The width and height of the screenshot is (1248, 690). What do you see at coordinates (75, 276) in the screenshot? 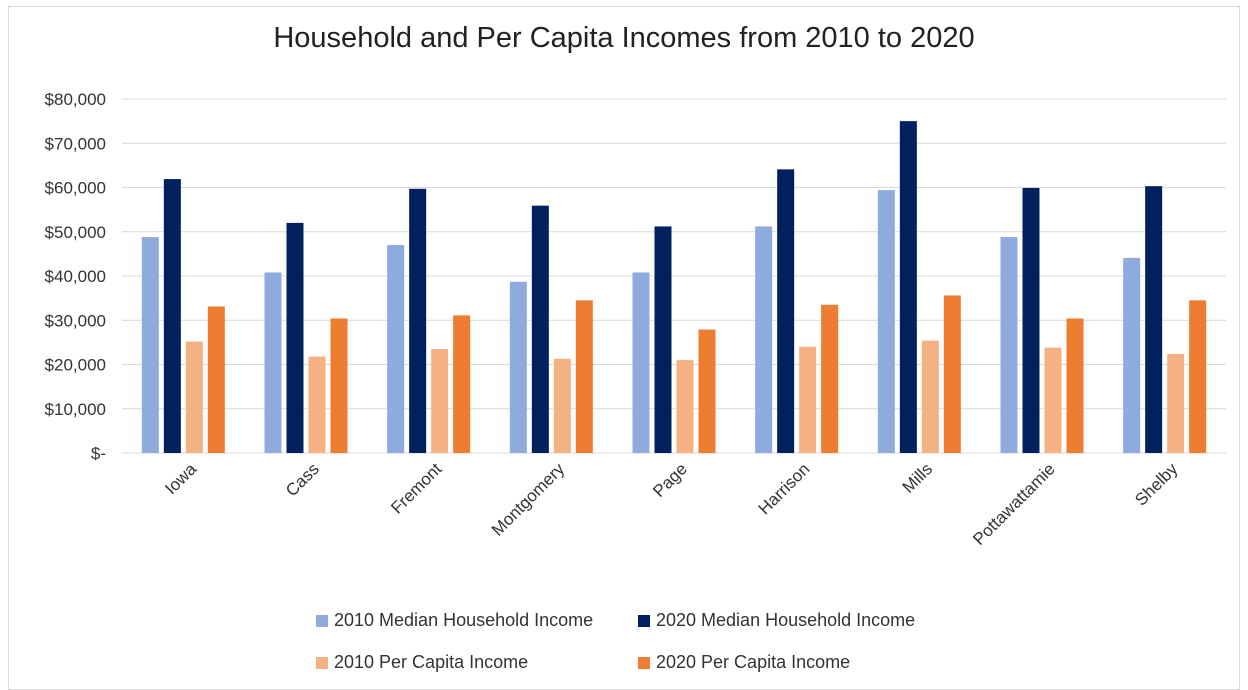
I see `y-tick-label: $40,000` at bounding box center [75, 276].